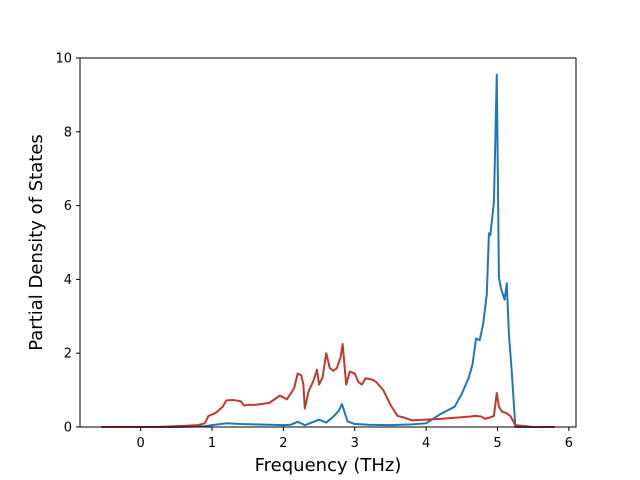 This screenshot has width=640, height=480. Describe the element at coordinates (283, 443) in the screenshot. I see `x-tick-label: 2` at that location.